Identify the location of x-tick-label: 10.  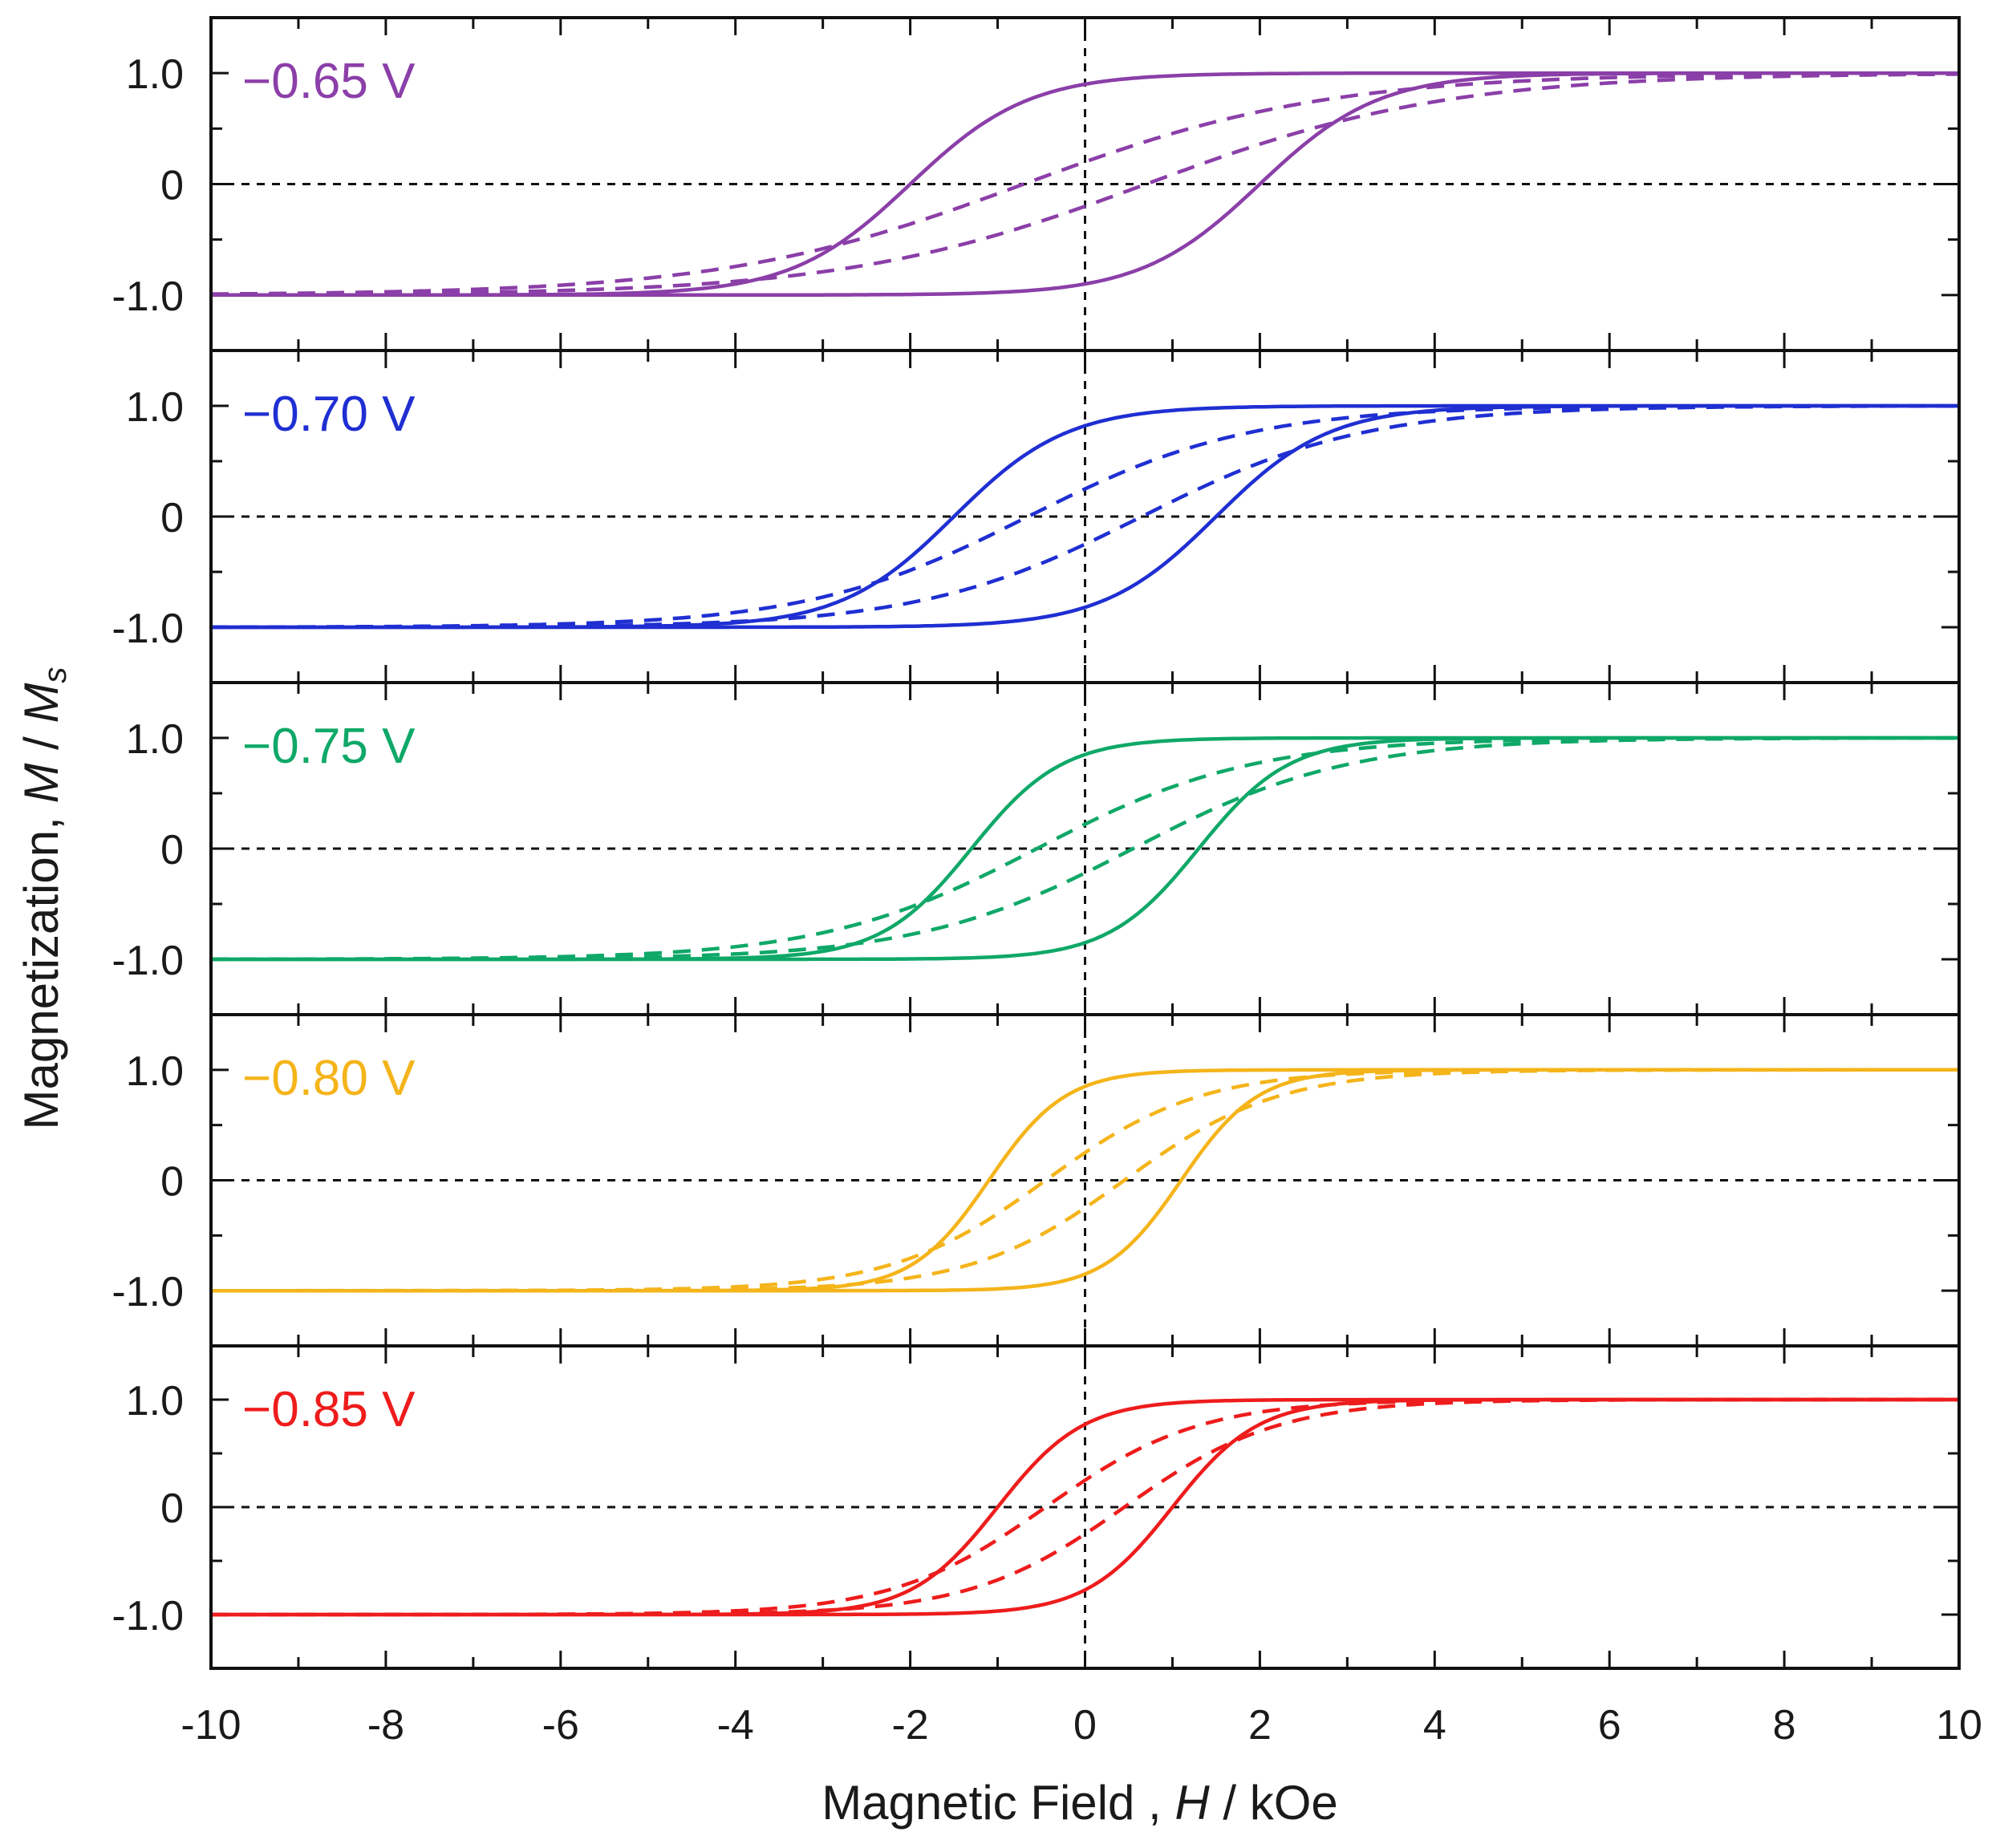
(1959, 1725).